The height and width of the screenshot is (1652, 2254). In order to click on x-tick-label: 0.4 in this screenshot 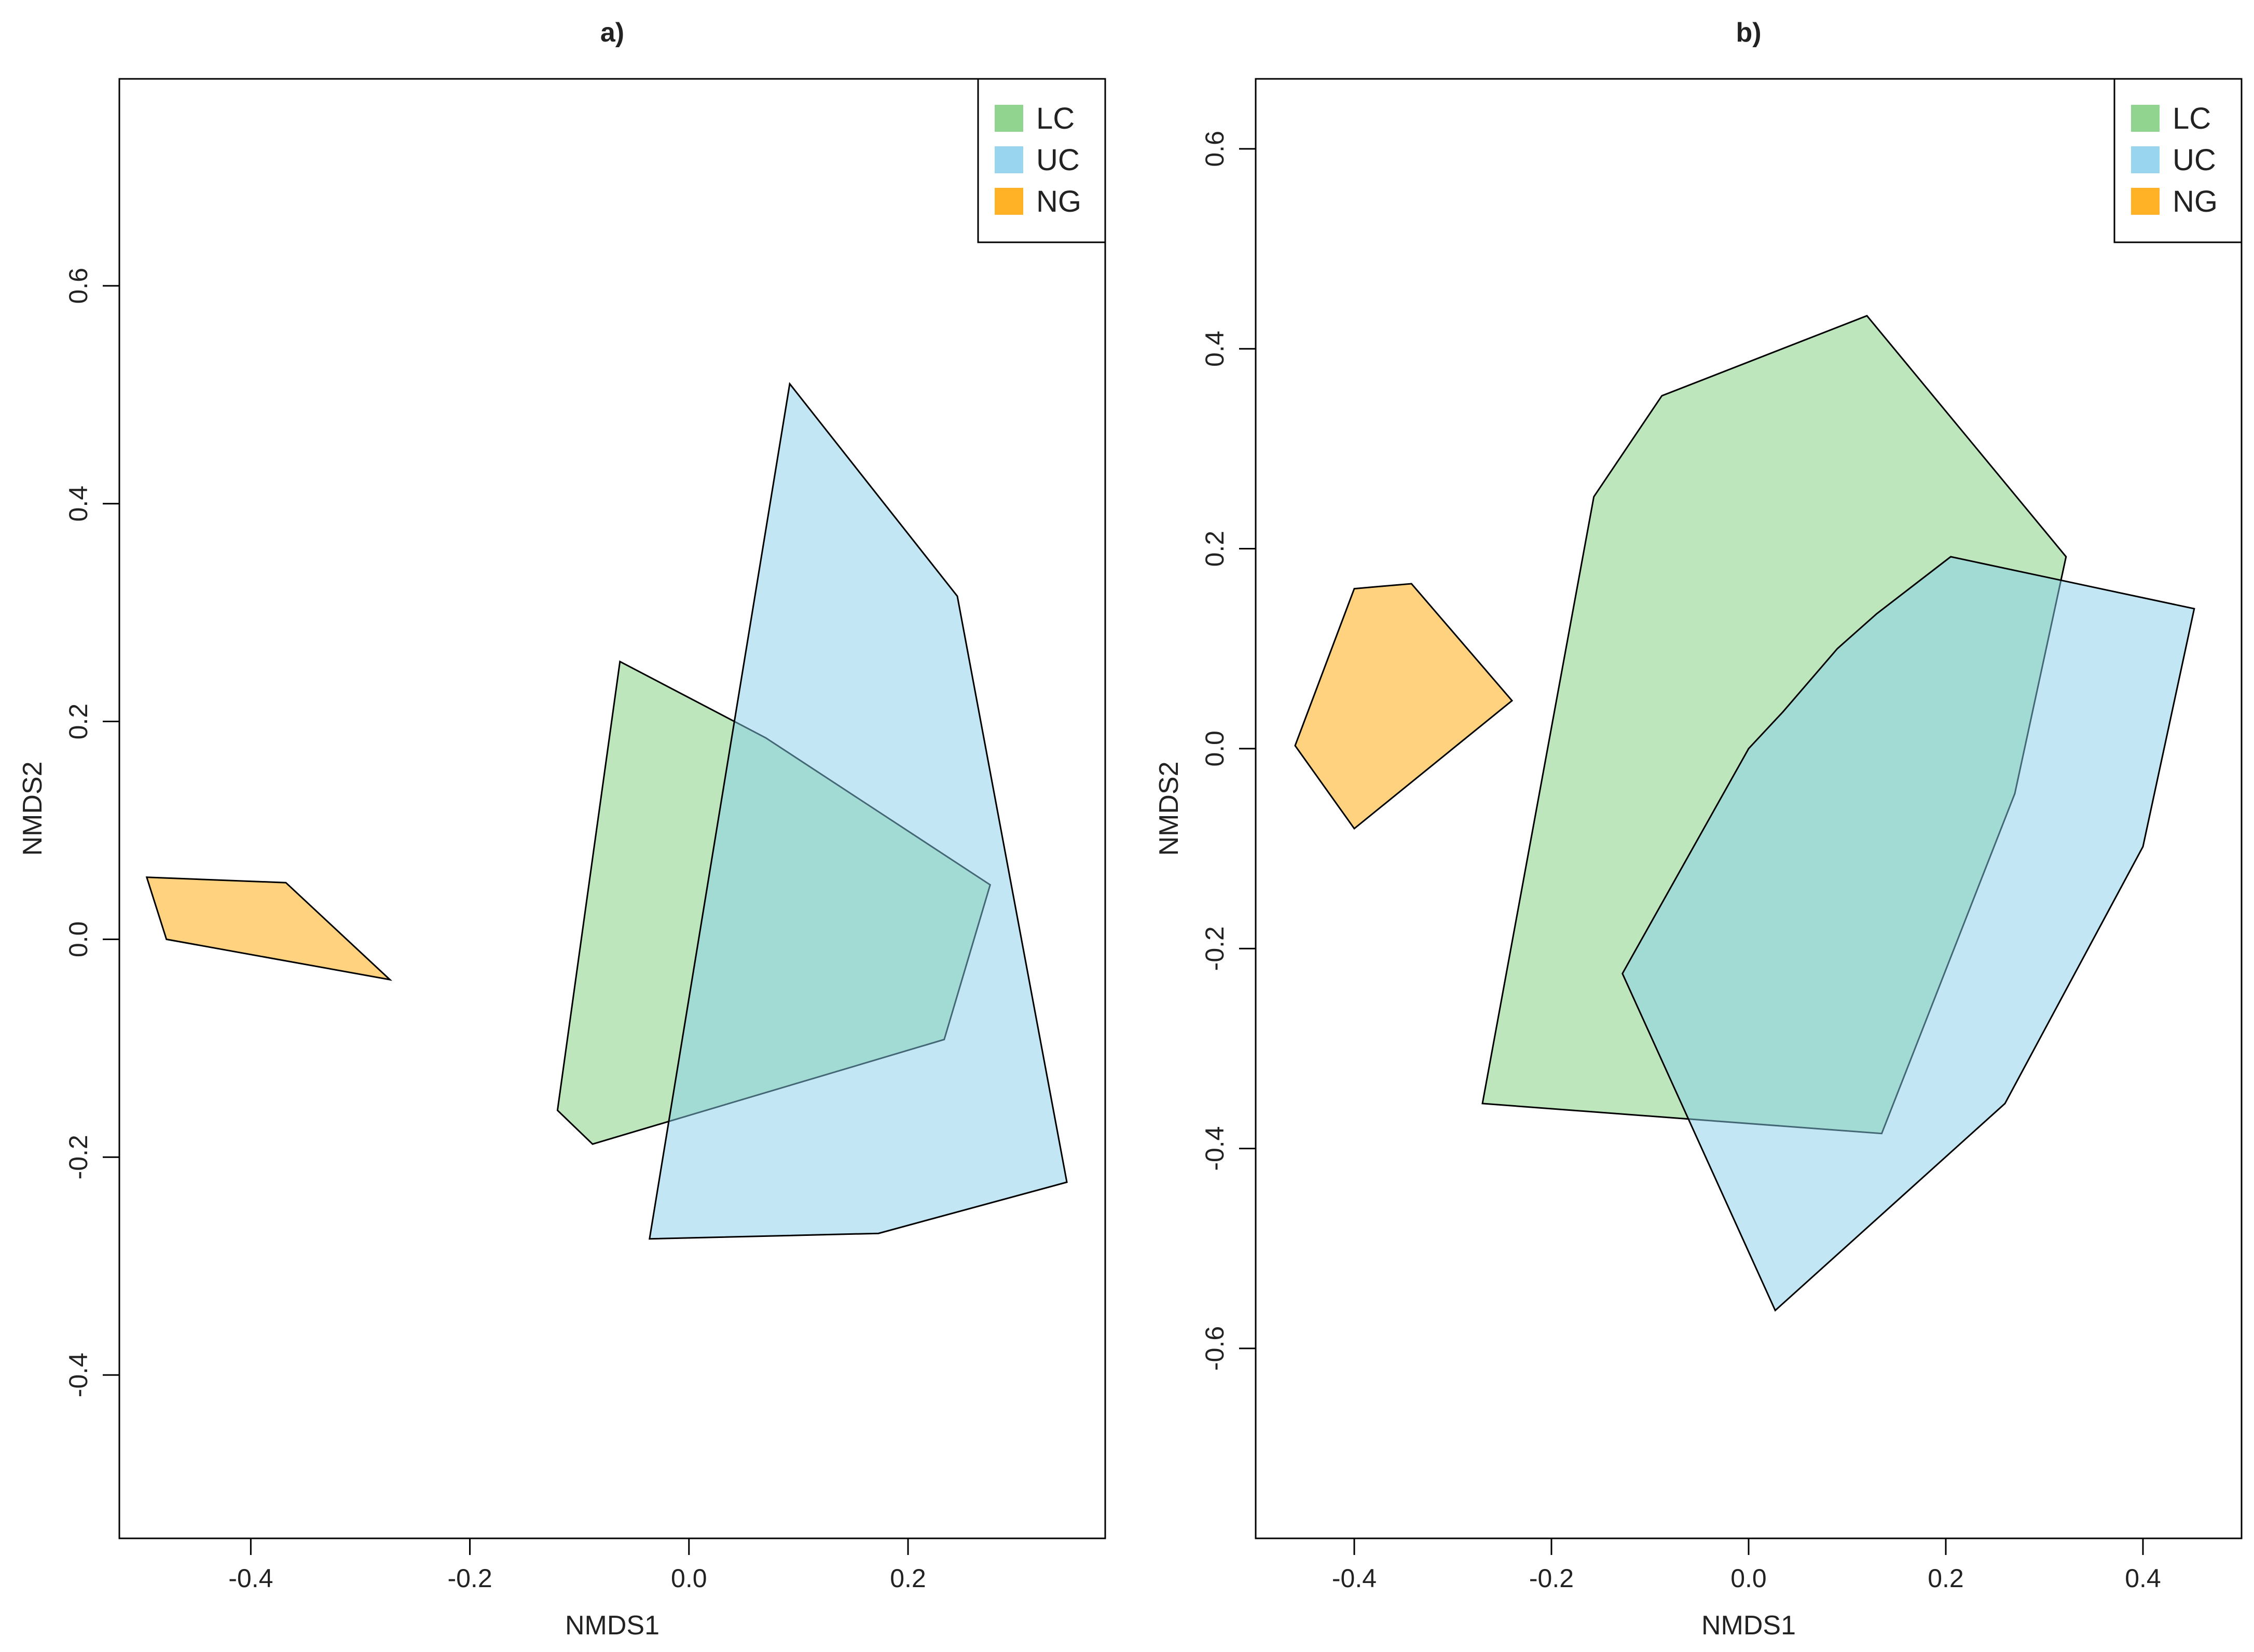, I will do `click(2143, 1578)`.